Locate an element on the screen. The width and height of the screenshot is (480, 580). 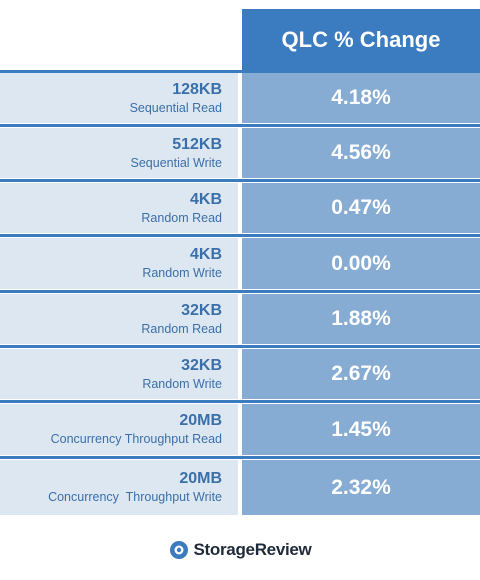
qlc-change-value: 4.56% is located at coordinates (361, 153).